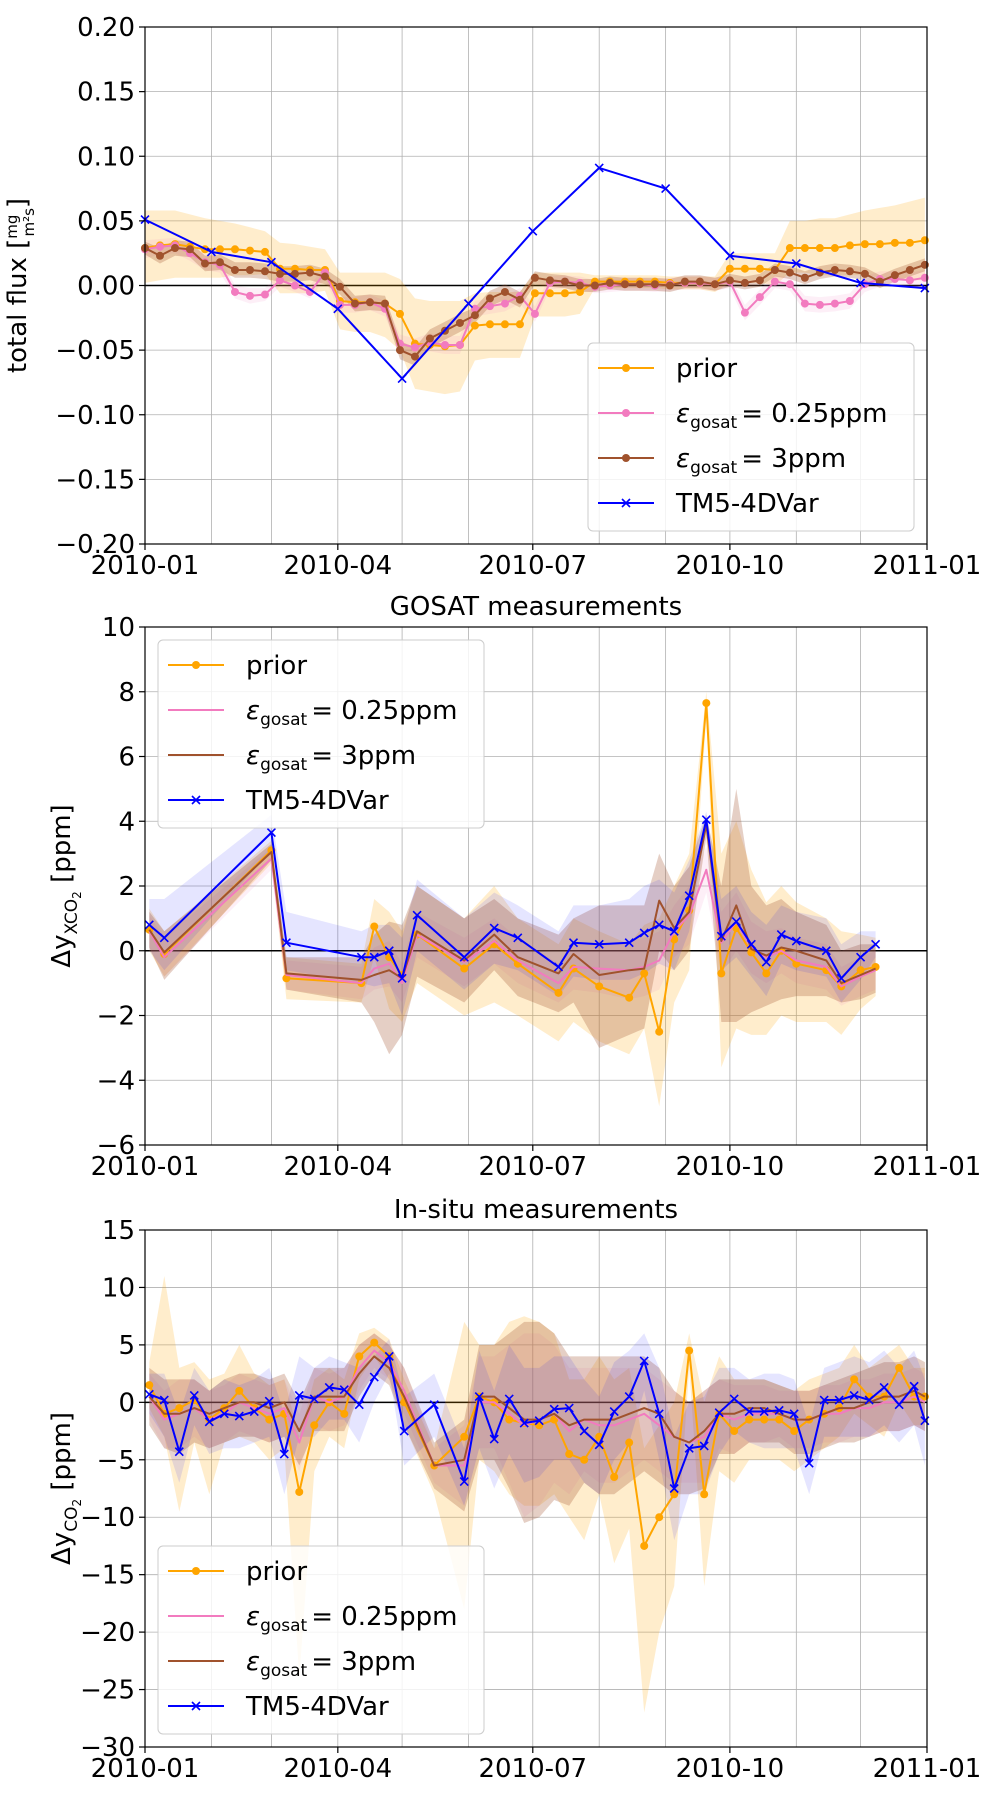 The image size is (1000, 1800). I want to click on legend-entry: εgosat = 3ppm, so click(292, 1664).